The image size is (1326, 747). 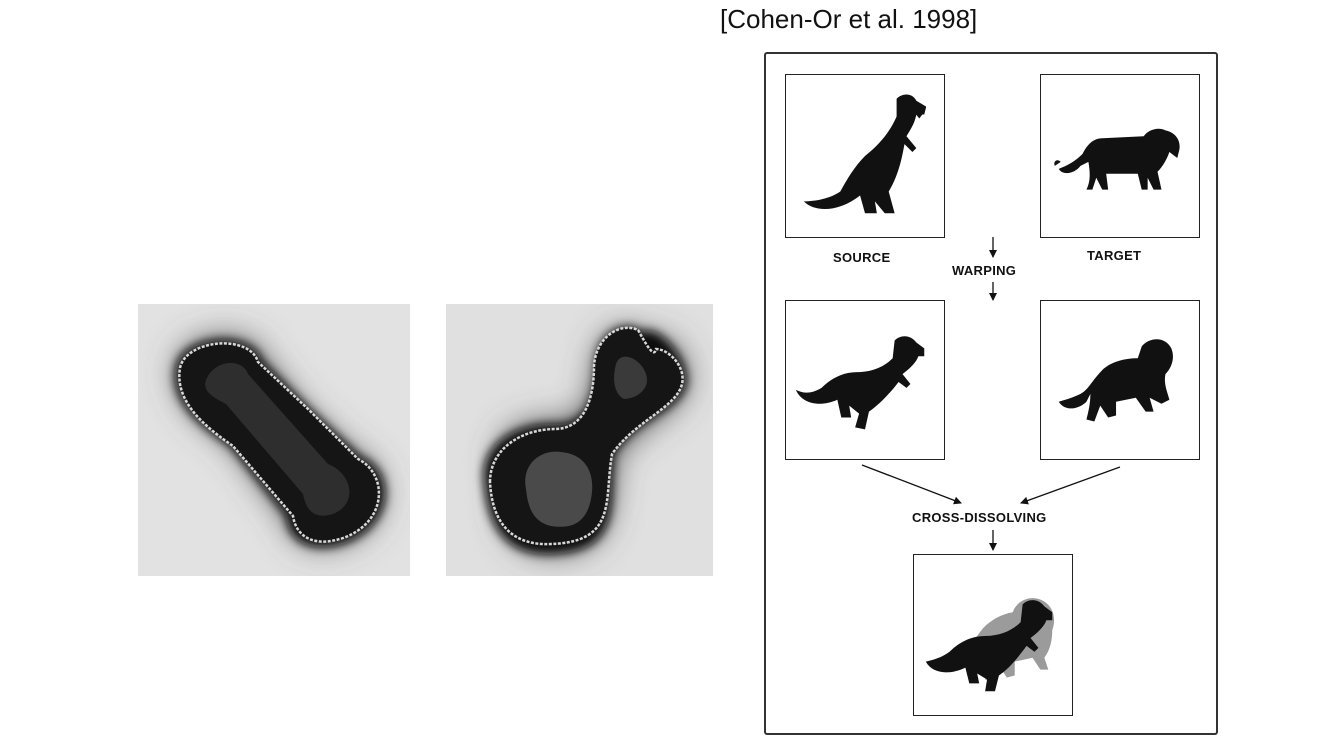 I want to click on warped-source-frame, so click(x=865, y=380).